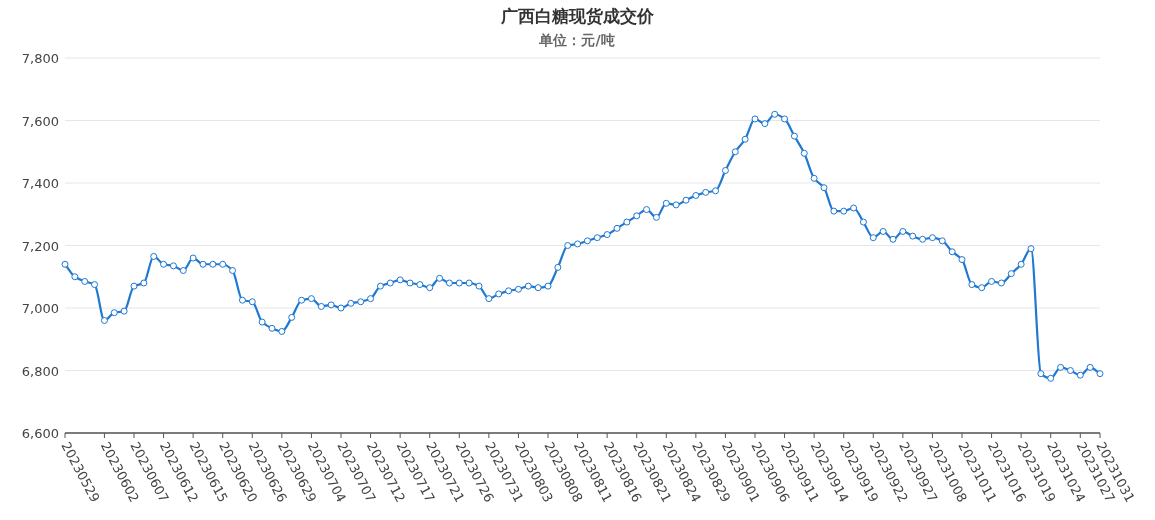  I want to click on y-tick-label: 7,200, so click(40, 246).